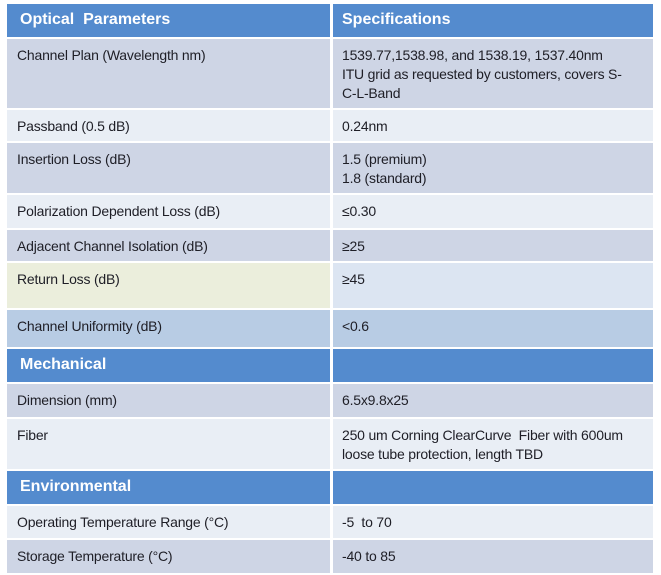 Image resolution: width=661 pixels, height=575 pixels. What do you see at coordinates (493, 522) in the screenshot?
I see `spec-cell-operating-temperature: -5 to 70` at bounding box center [493, 522].